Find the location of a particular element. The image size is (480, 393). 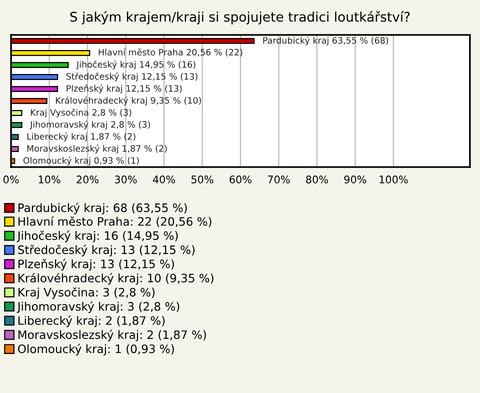

data-label: Plzeňský kraj 12,15 % (13) is located at coordinates (124, 89).